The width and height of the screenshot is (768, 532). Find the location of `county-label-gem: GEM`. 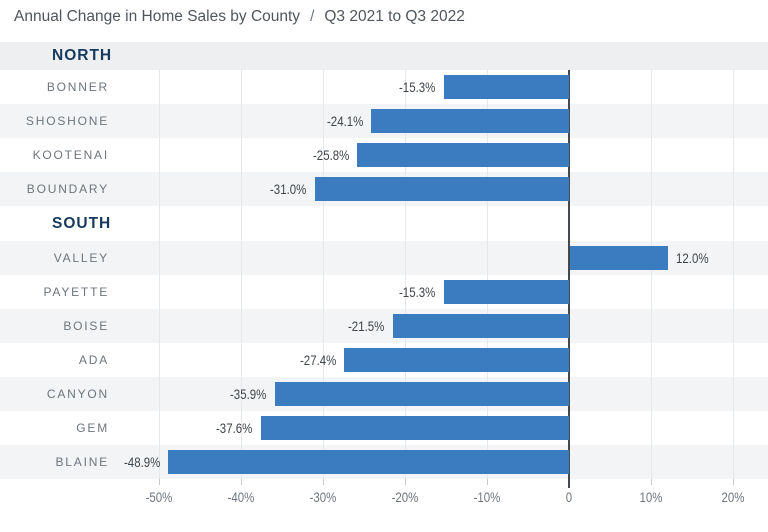

county-label-gem: GEM is located at coordinates (92, 428).